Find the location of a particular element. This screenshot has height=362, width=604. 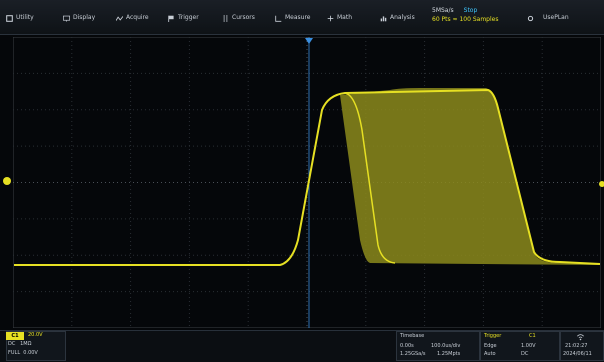

status-memory: 60 Pts ≈ 100 Samples is located at coordinates (465, 19).